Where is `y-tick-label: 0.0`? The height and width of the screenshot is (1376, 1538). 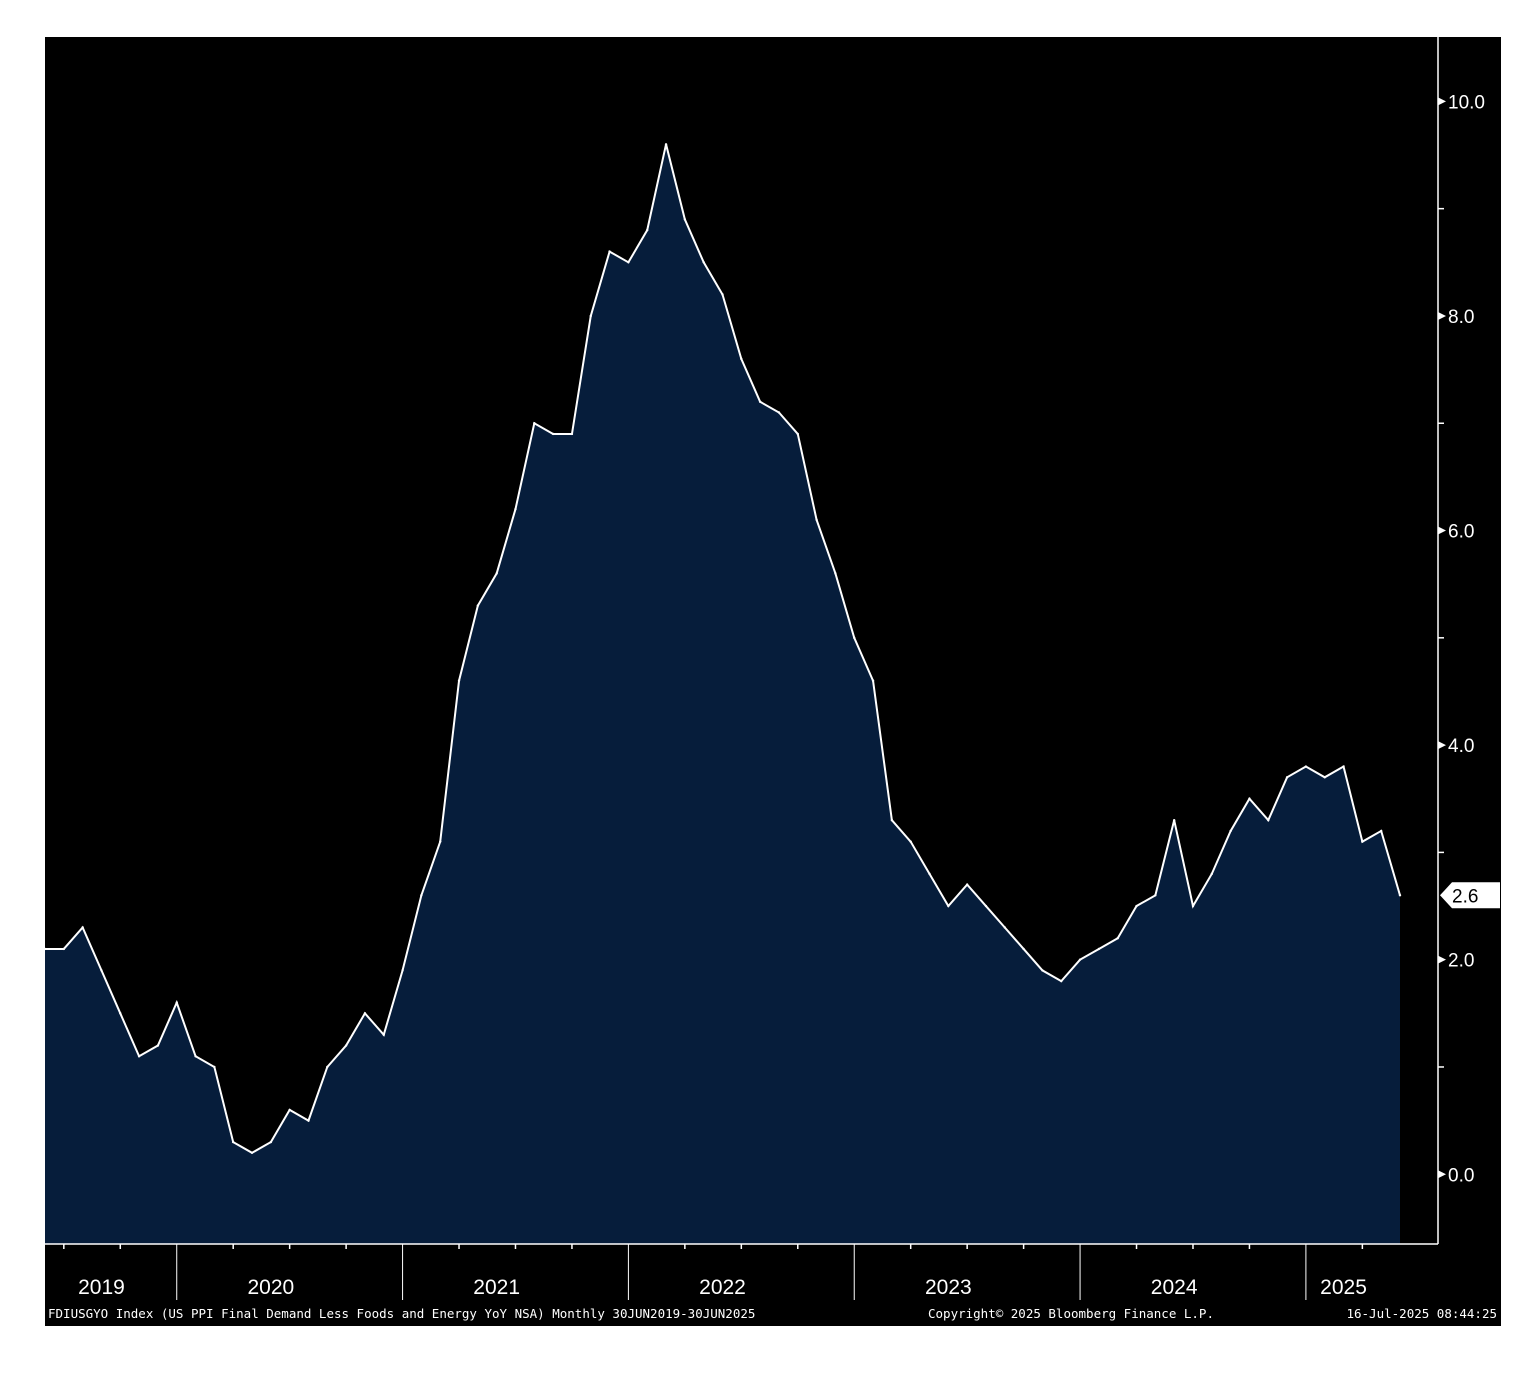
y-tick-label: 0.0 is located at coordinates (1461, 1175).